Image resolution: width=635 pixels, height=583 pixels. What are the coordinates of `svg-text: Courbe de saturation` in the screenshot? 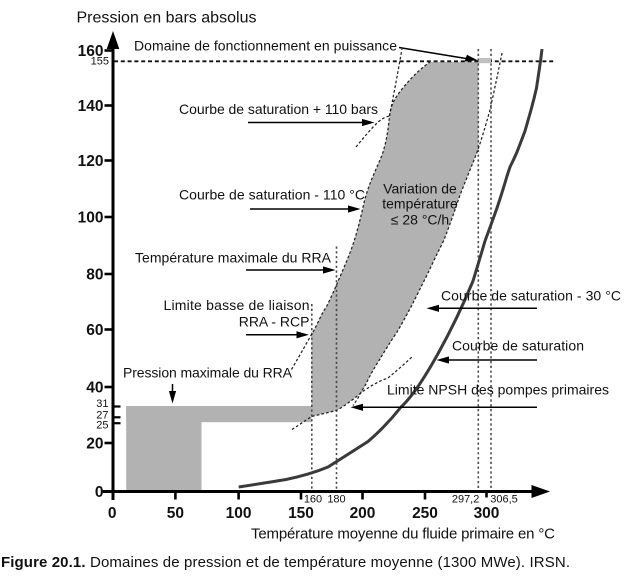 It's located at (518, 346).